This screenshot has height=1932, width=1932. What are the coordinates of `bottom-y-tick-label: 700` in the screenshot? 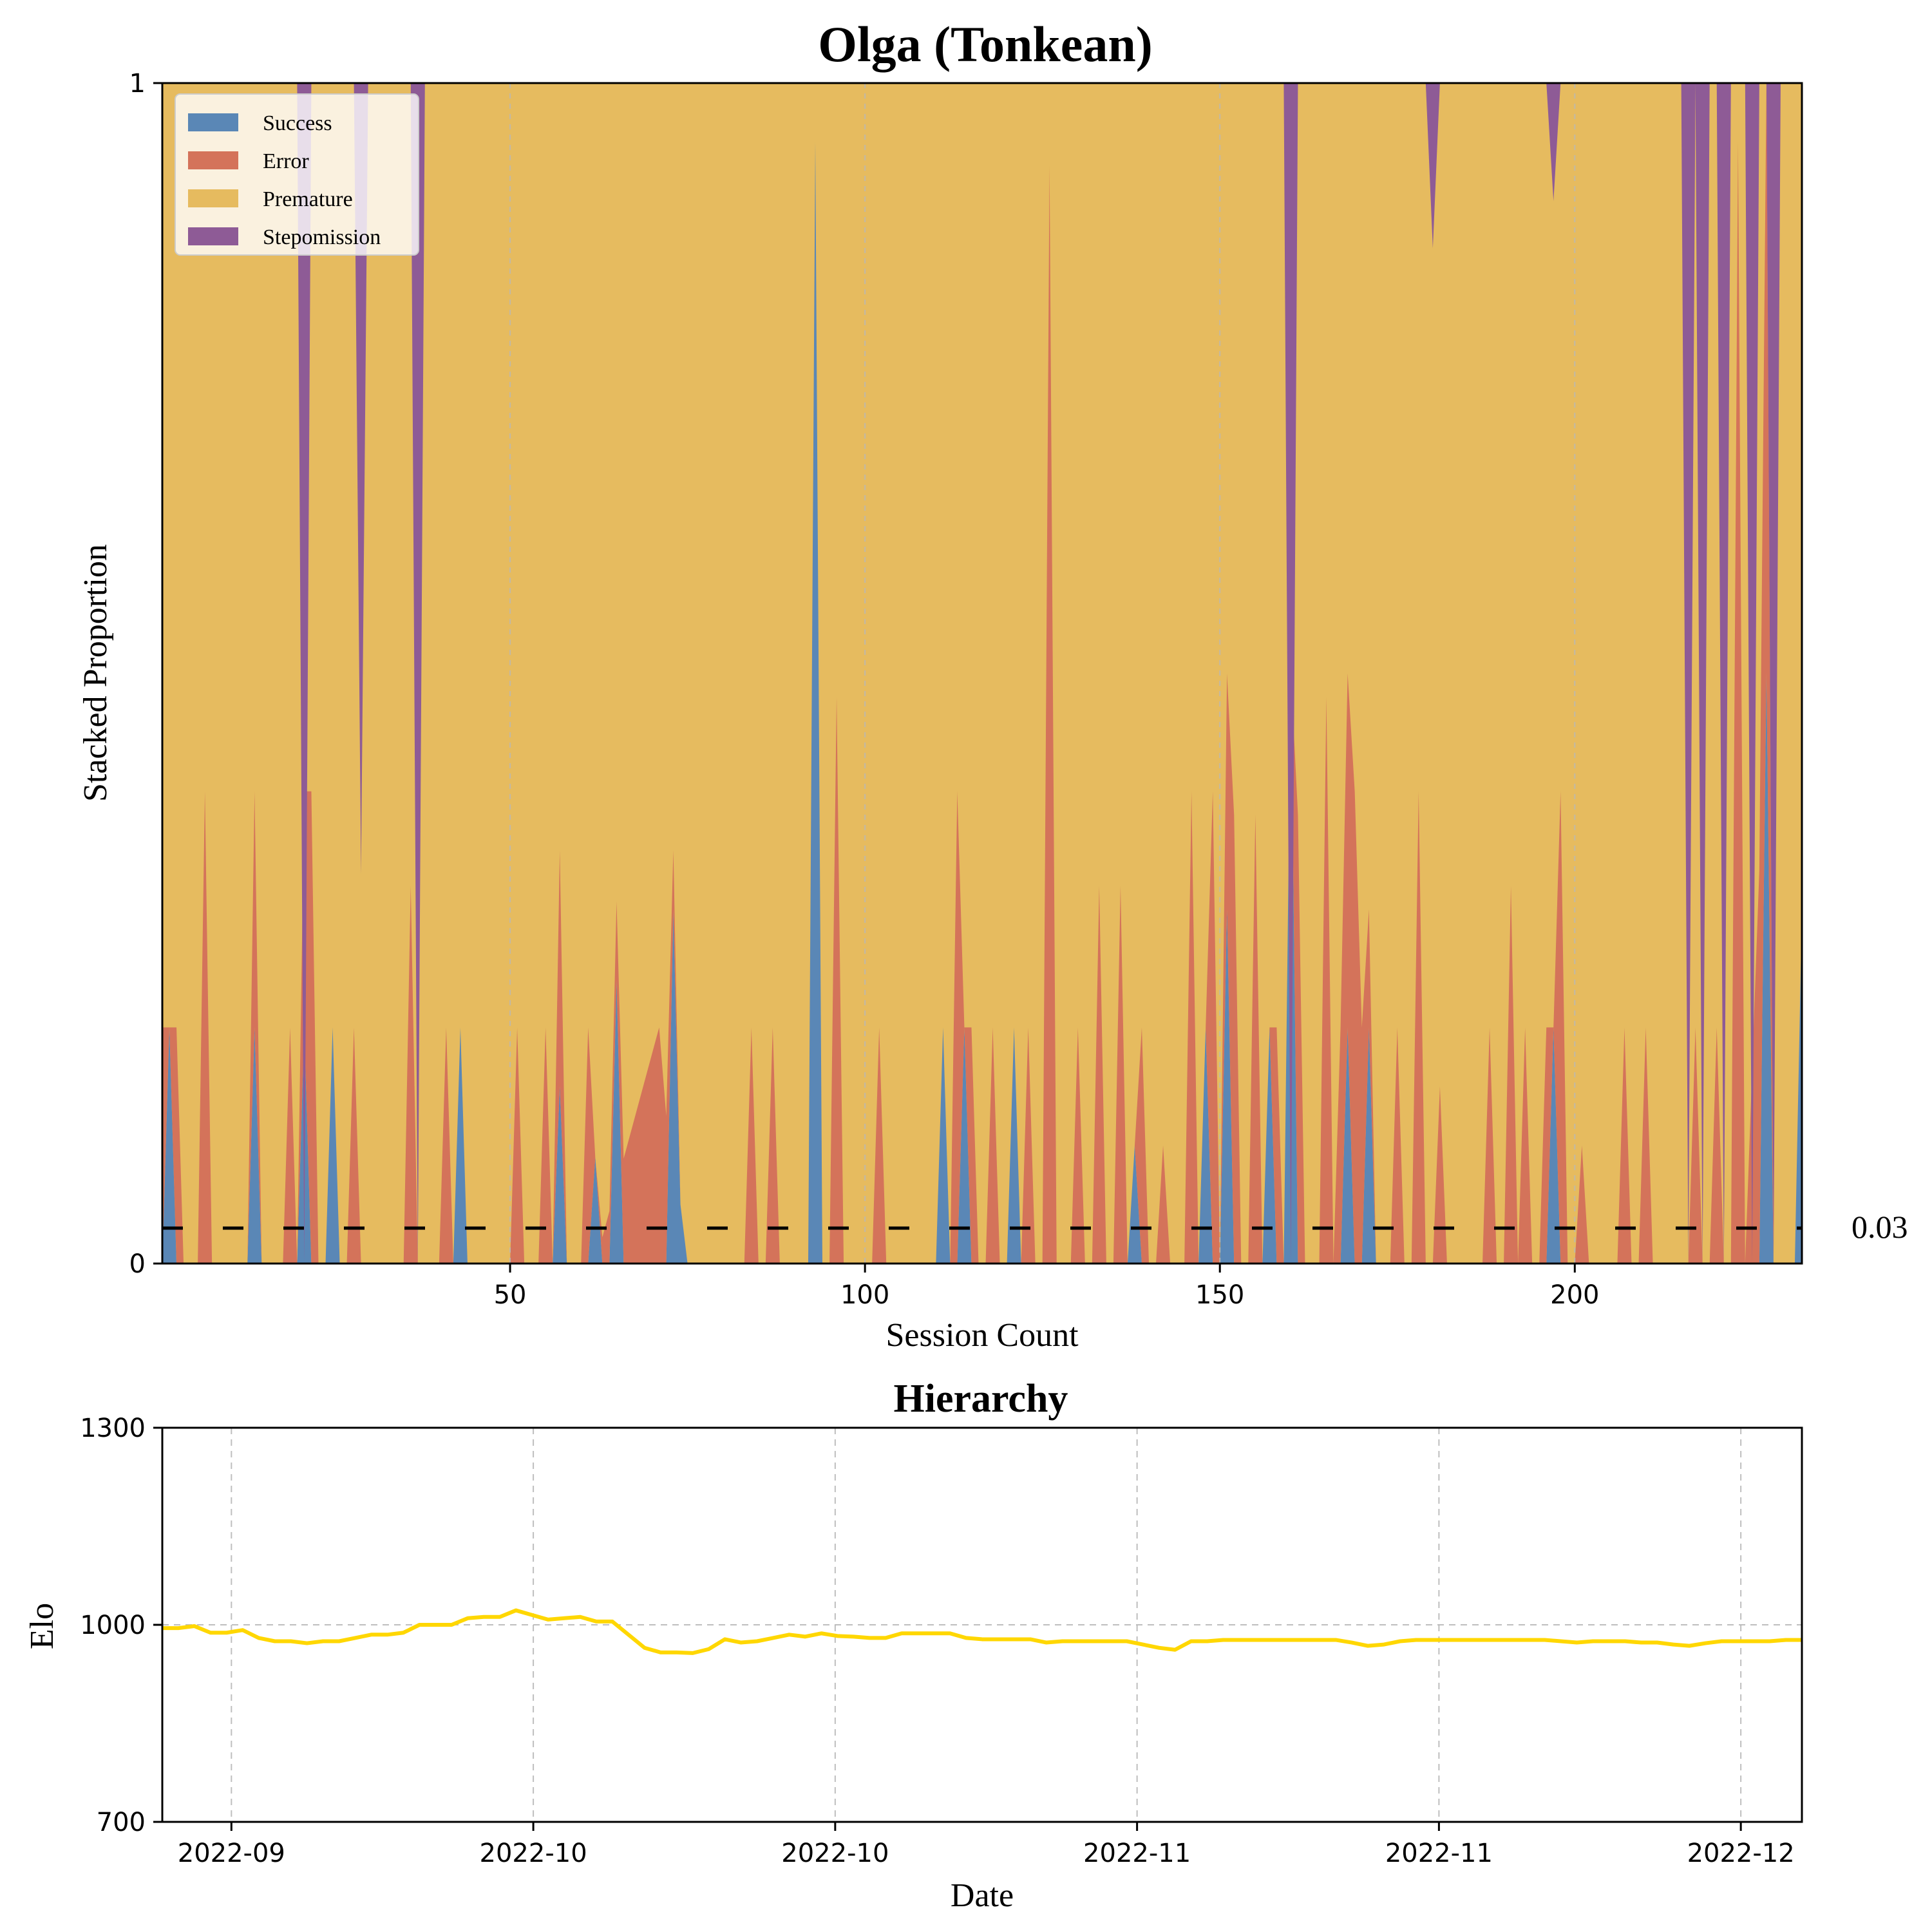 It's located at (121, 1822).